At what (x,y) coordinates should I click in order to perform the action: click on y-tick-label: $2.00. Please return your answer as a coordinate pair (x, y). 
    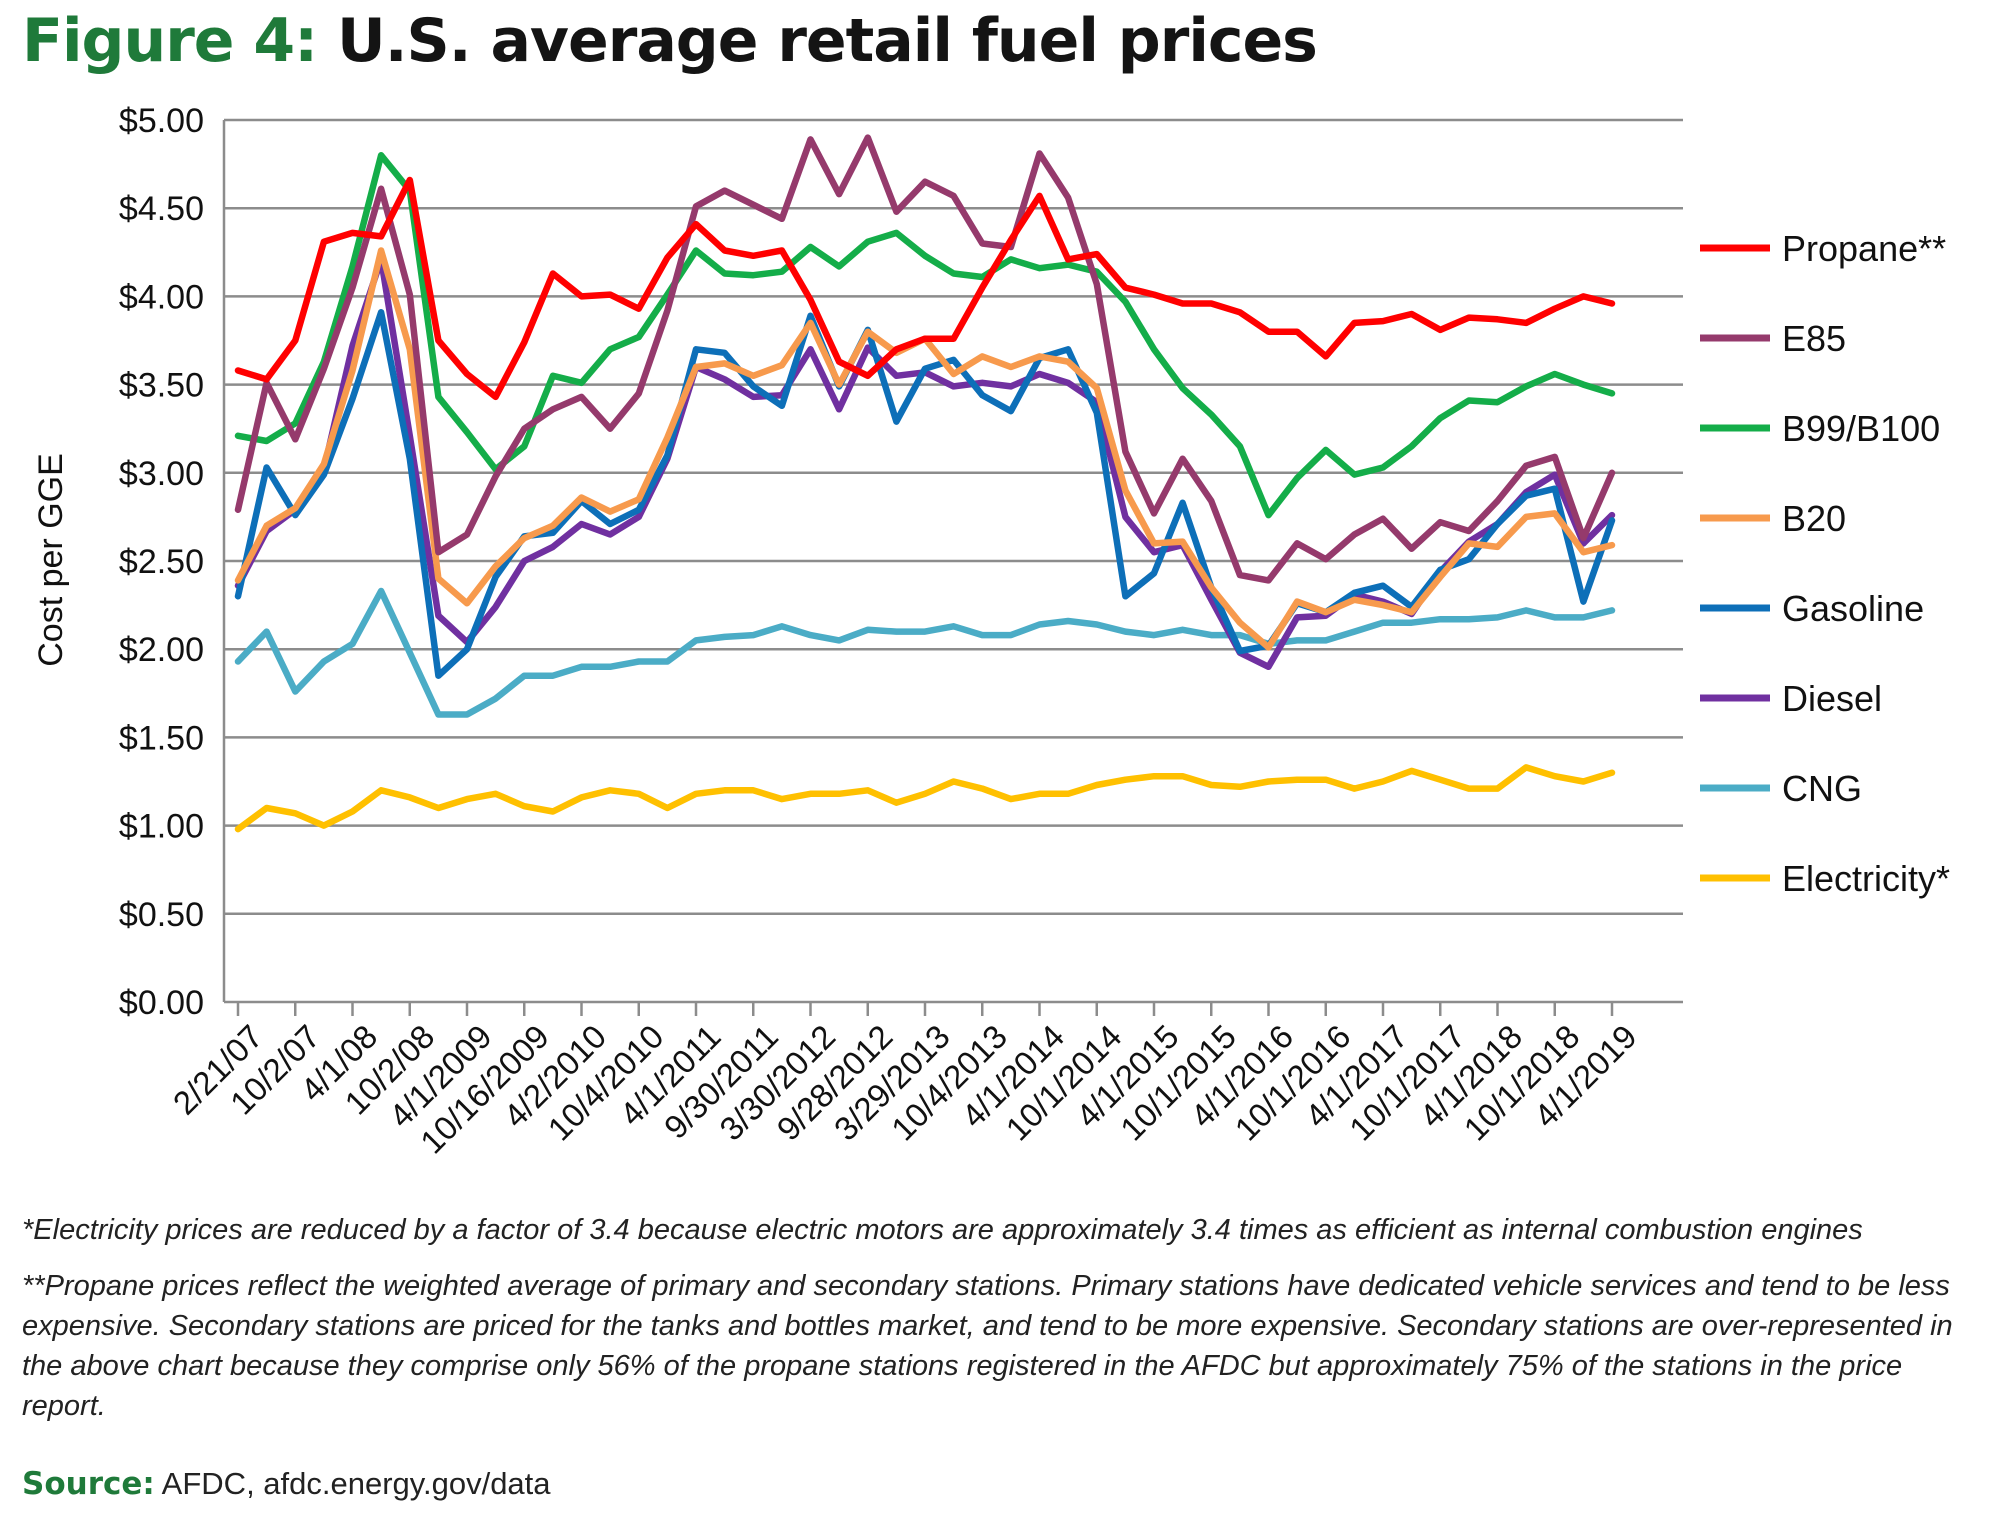
    Looking at the image, I should click on (161, 650).